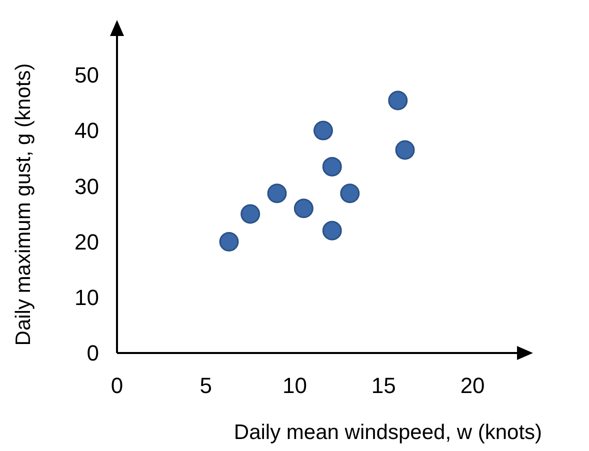 The height and width of the screenshot is (451, 589). What do you see at coordinates (86, 241) in the screenshot?
I see `y-tick-label: 20` at bounding box center [86, 241].